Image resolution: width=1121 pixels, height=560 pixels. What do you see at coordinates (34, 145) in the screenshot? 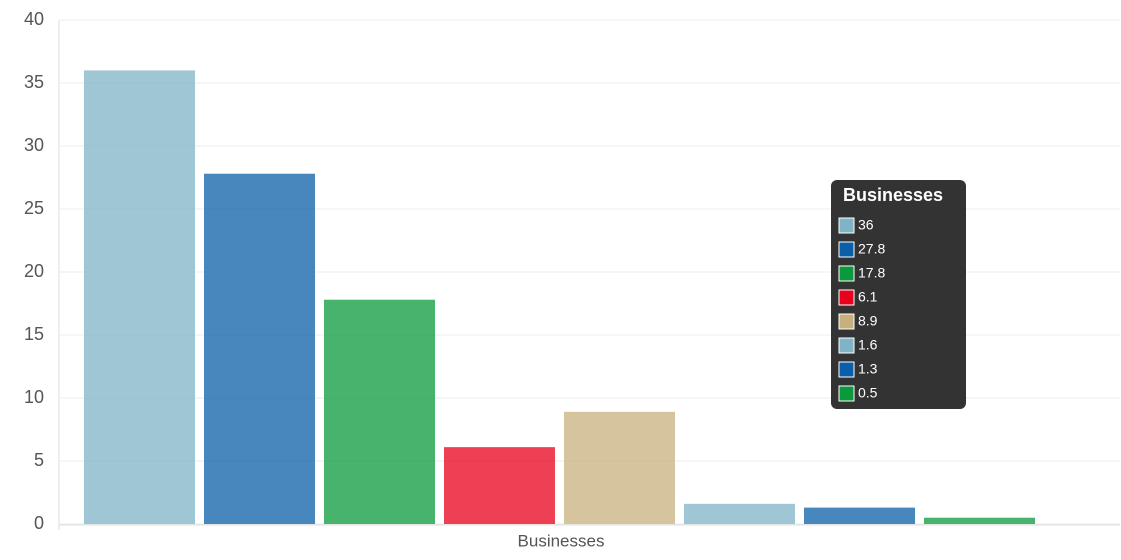
I see `y-tick-label: 30` at bounding box center [34, 145].